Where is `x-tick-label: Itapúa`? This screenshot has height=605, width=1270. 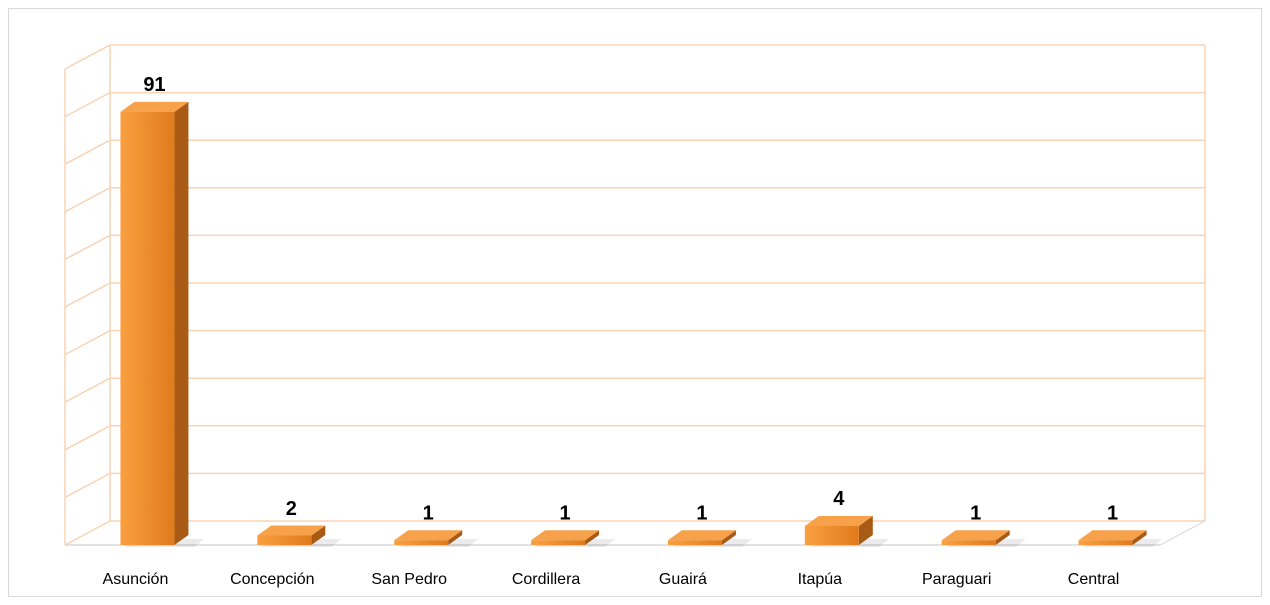 x-tick-label: Itapúa is located at coordinates (820, 579).